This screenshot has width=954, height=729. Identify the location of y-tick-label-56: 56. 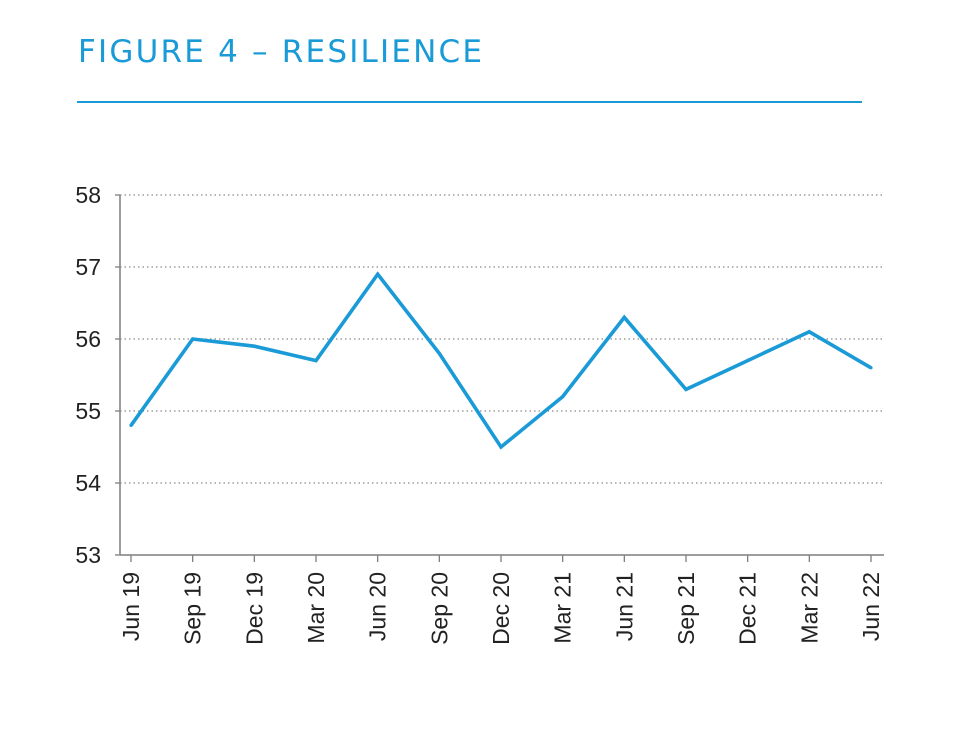
(88, 339).